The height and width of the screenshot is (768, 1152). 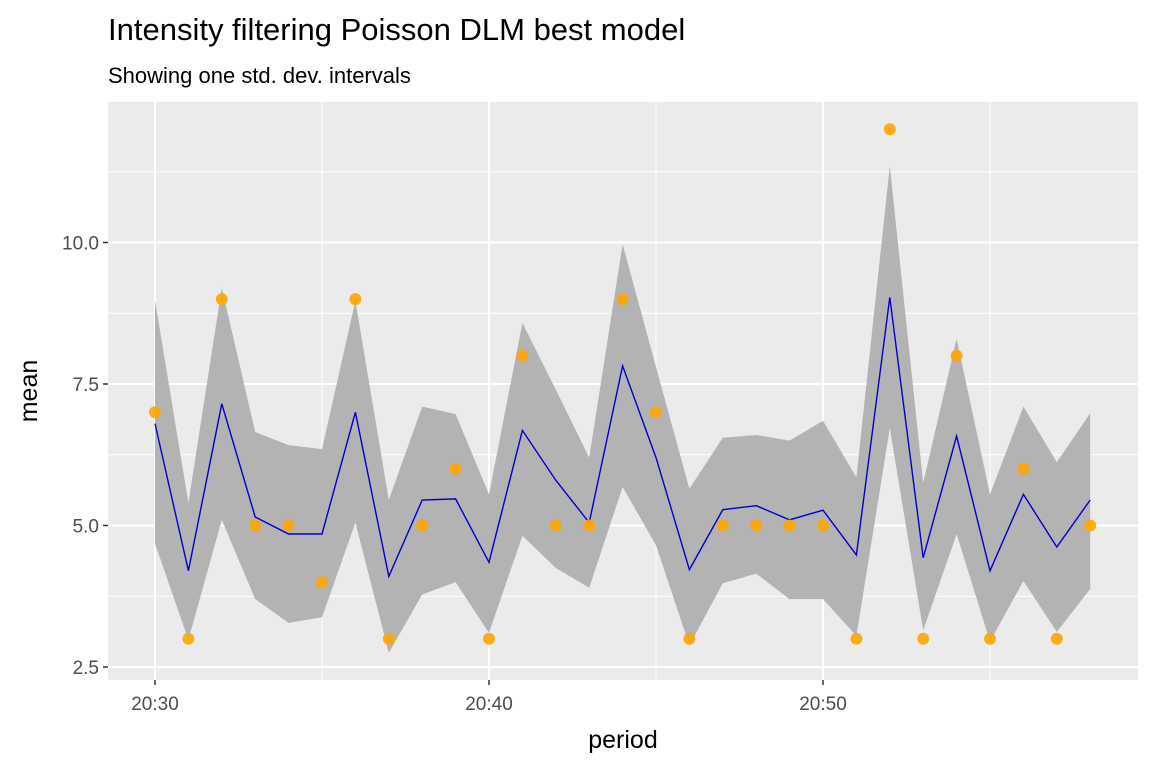 What do you see at coordinates (29, 391) in the screenshot?
I see `y-axis-title: mean` at bounding box center [29, 391].